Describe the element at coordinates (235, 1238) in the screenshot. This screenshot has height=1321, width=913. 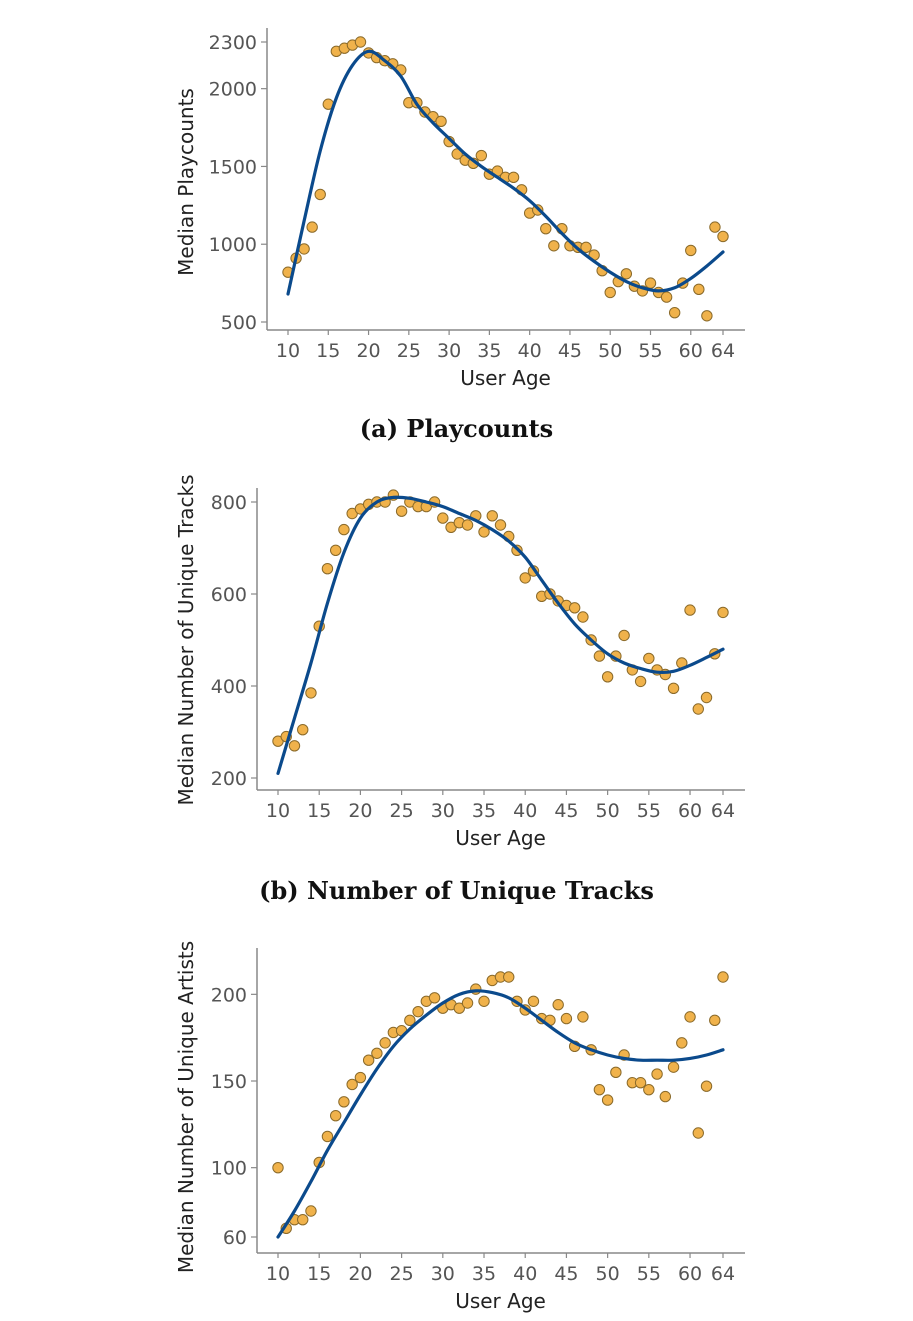
I see `y-tick-label: 60` at that location.